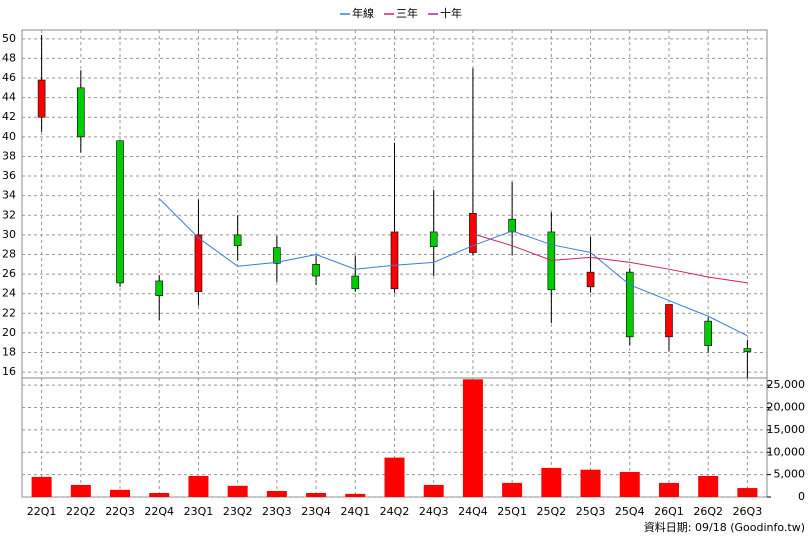 Image resolution: width=808 pixels, height=544 pixels. What do you see at coordinates (9, 352) in the screenshot?
I see `y-tick-label: 18` at bounding box center [9, 352].